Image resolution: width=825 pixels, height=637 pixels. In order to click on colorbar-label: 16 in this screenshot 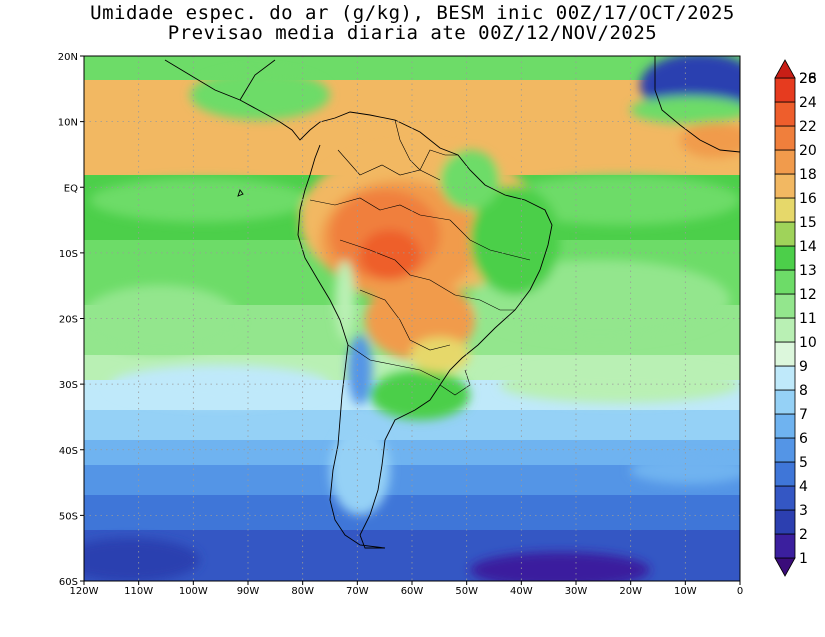, I will do `click(808, 199)`.